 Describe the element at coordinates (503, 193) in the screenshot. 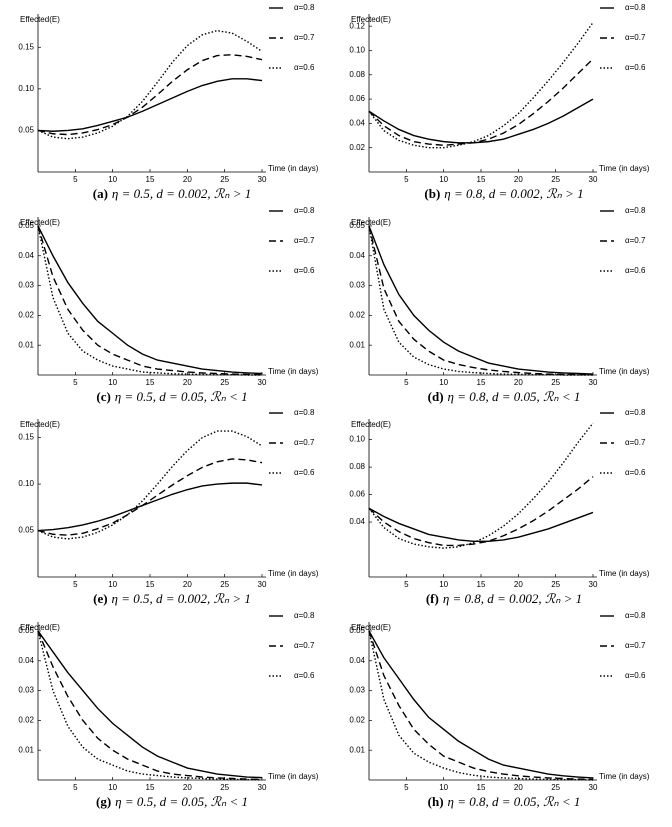

I see `caption: (b) η = 0.8, d = 0.002, ℛₙ > 1` at that location.